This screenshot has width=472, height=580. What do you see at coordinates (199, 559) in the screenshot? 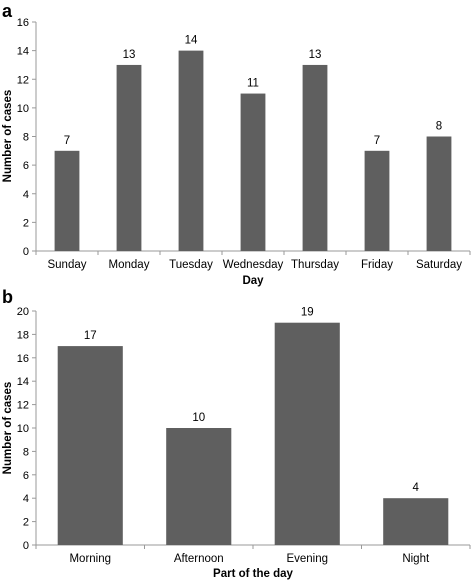
I see `category-label-afternoon: Afternoon` at bounding box center [199, 559].